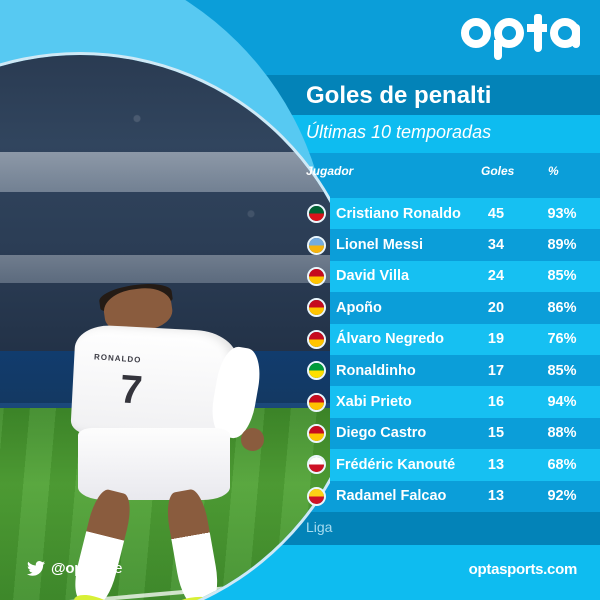 This screenshot has height=600, width=600. I want to click on player-name: Lionel Messi, so click(380, 245).